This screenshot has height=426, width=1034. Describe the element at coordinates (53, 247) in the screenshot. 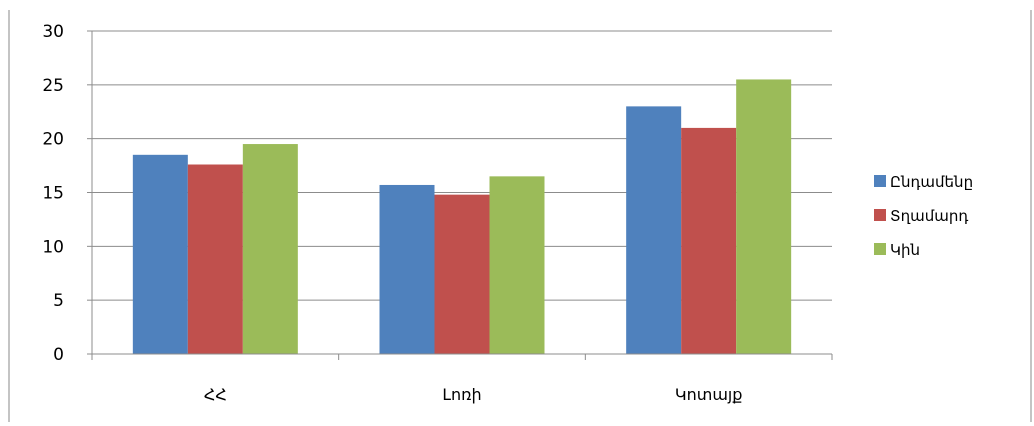

I see `y-tick-label: 10` at that location.